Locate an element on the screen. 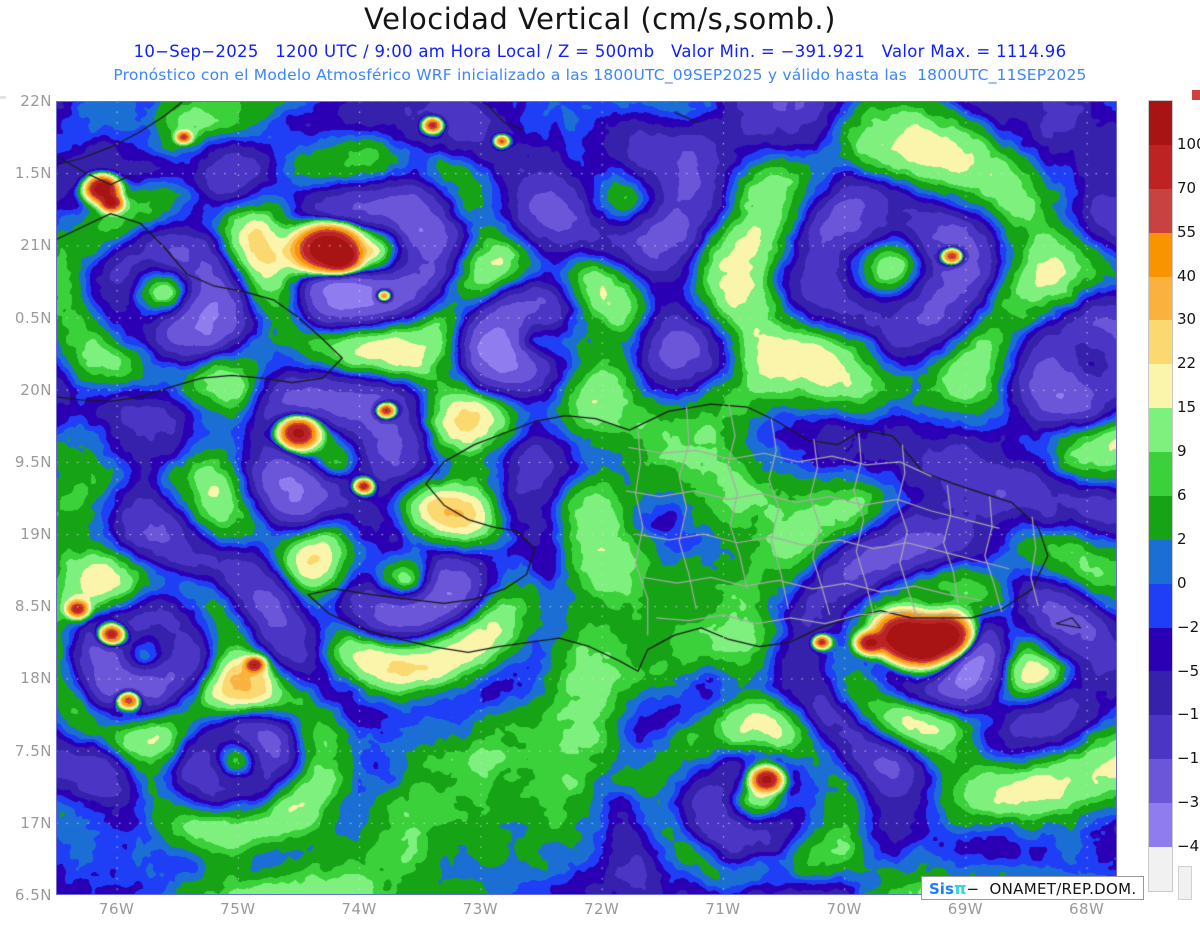 This screenshot has height=927, width=1200. lon-tick-label: 69W is located at coordinates (965, 909).